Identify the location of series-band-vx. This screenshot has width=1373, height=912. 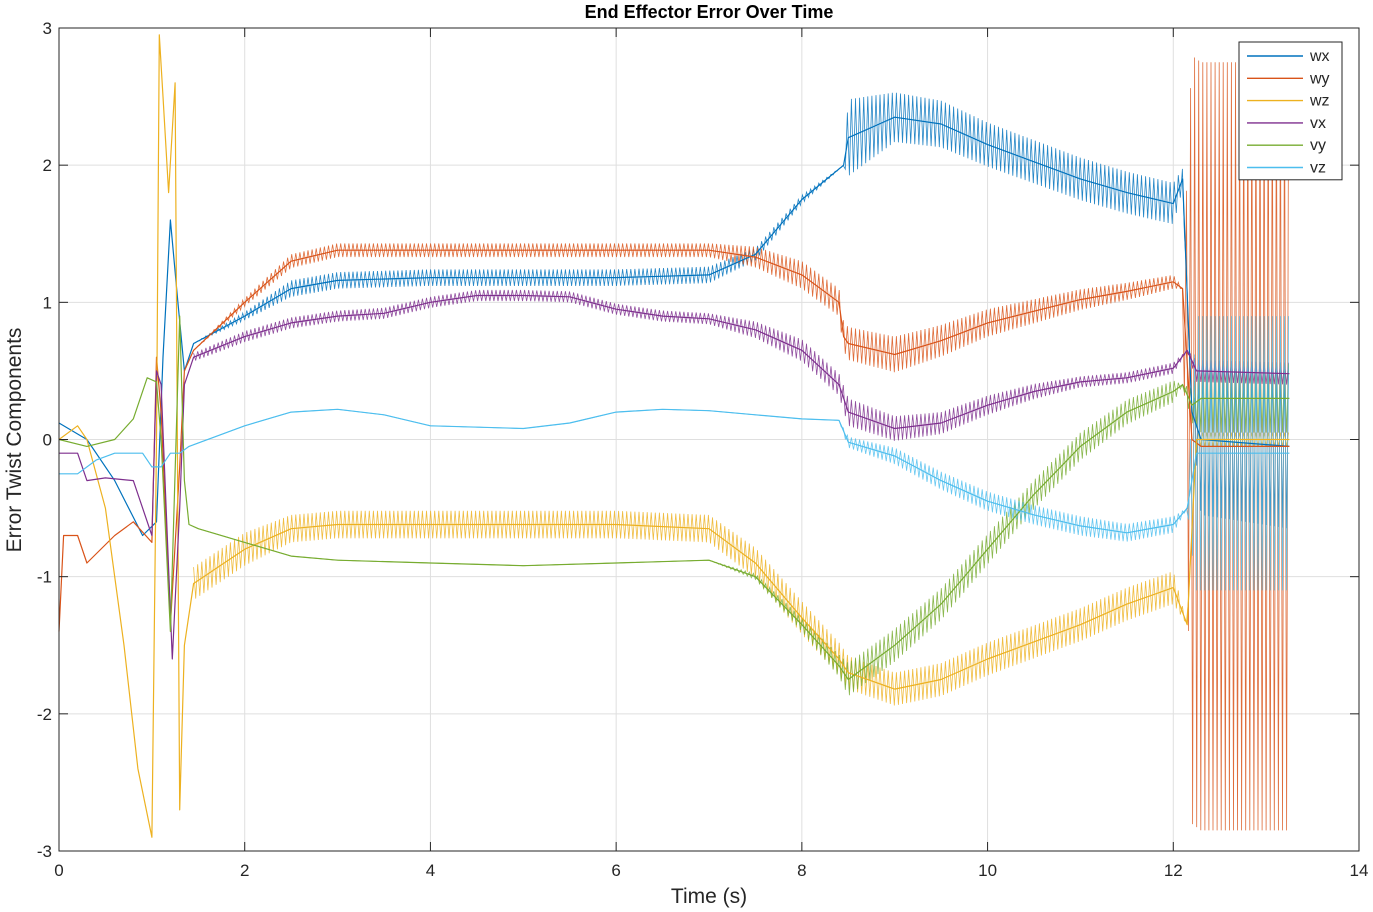
(741, 365).